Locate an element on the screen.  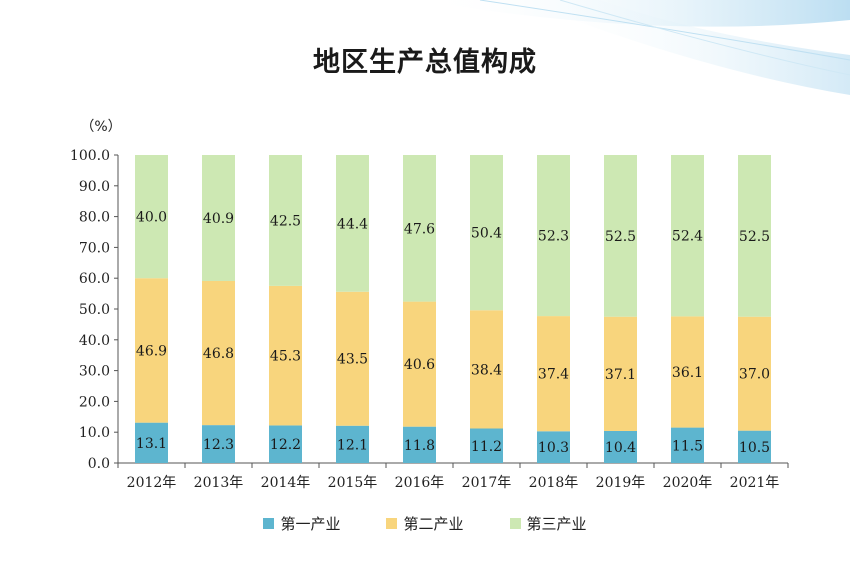
data-label-secondary: 37.0 is located at coordinates (754, 375).